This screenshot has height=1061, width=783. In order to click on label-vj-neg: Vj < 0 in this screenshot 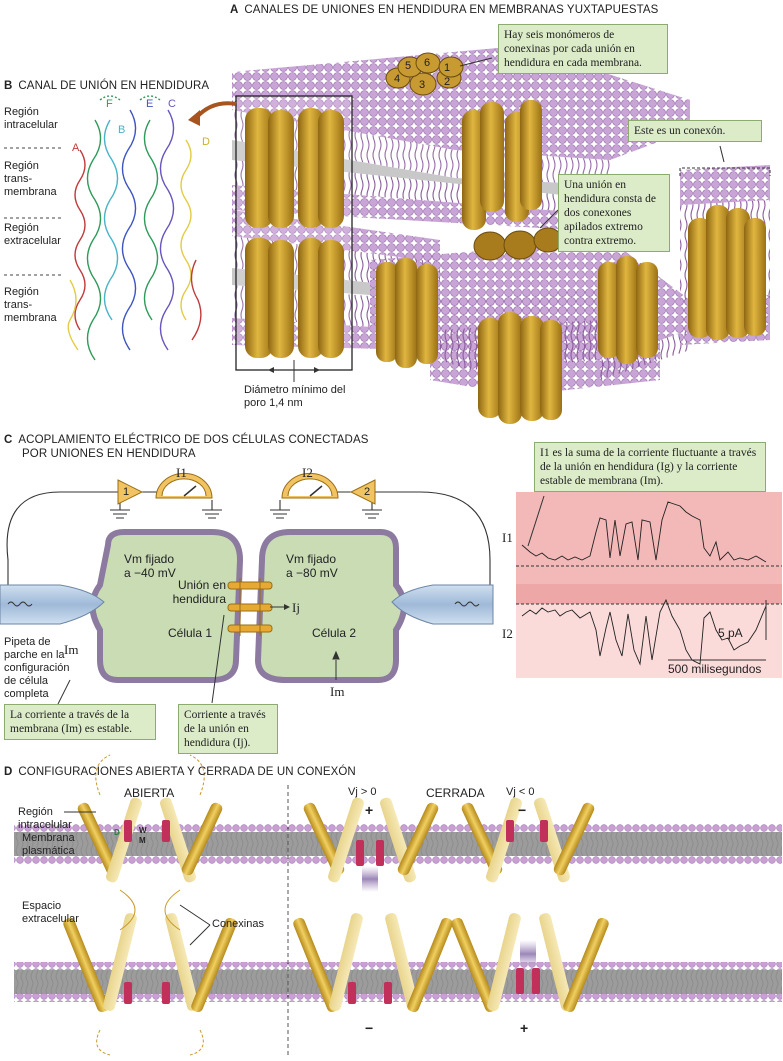, I will do `click(520, 792)`.